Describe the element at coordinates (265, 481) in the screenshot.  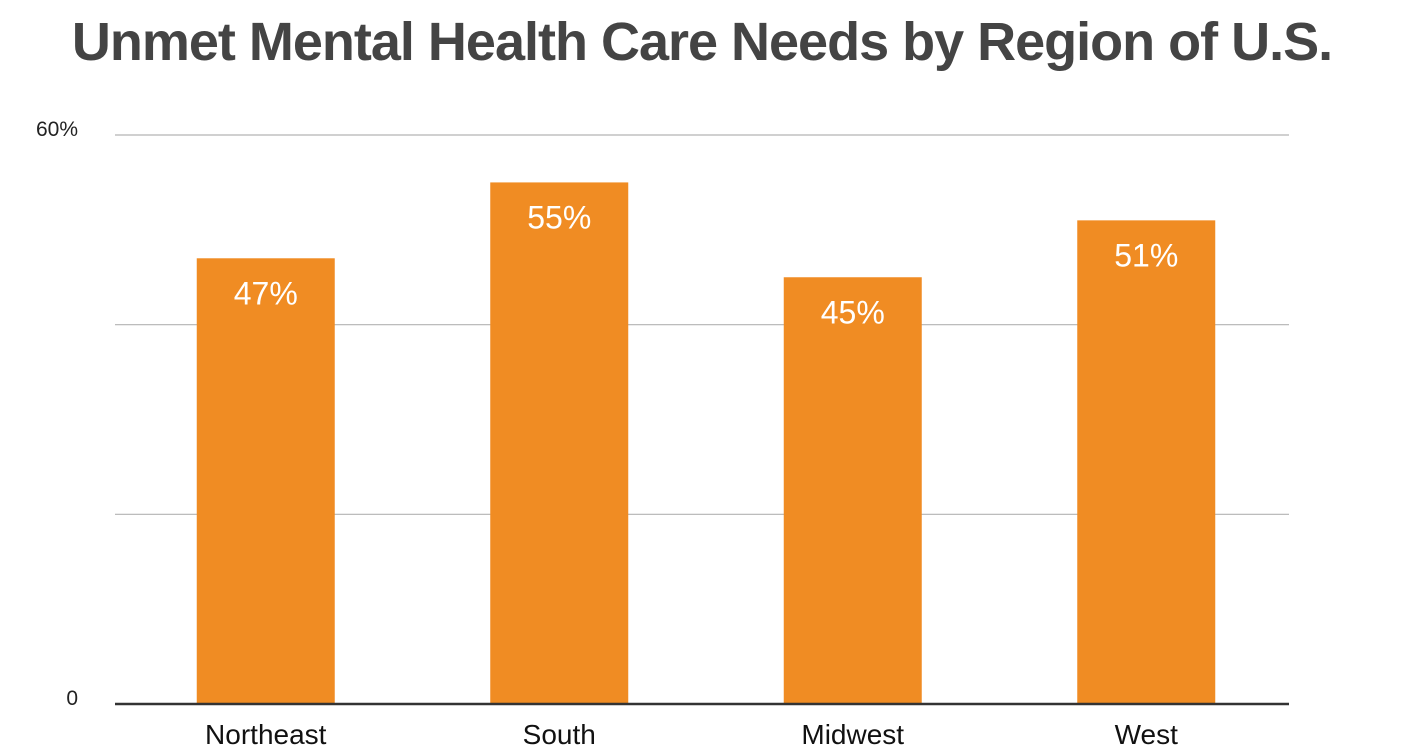
I see `bar-northeast` at that location.